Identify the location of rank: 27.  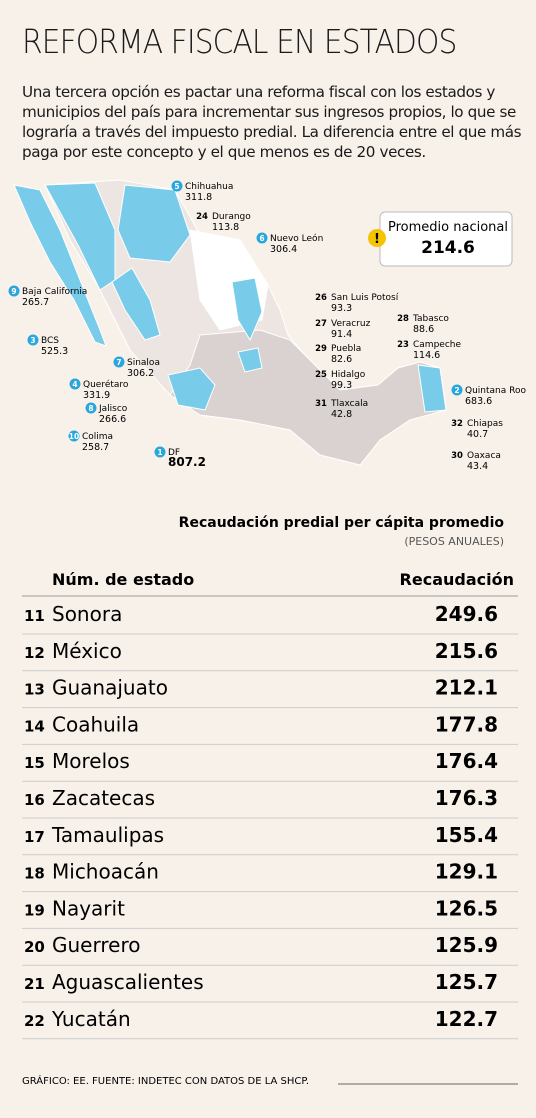
(321, 324).